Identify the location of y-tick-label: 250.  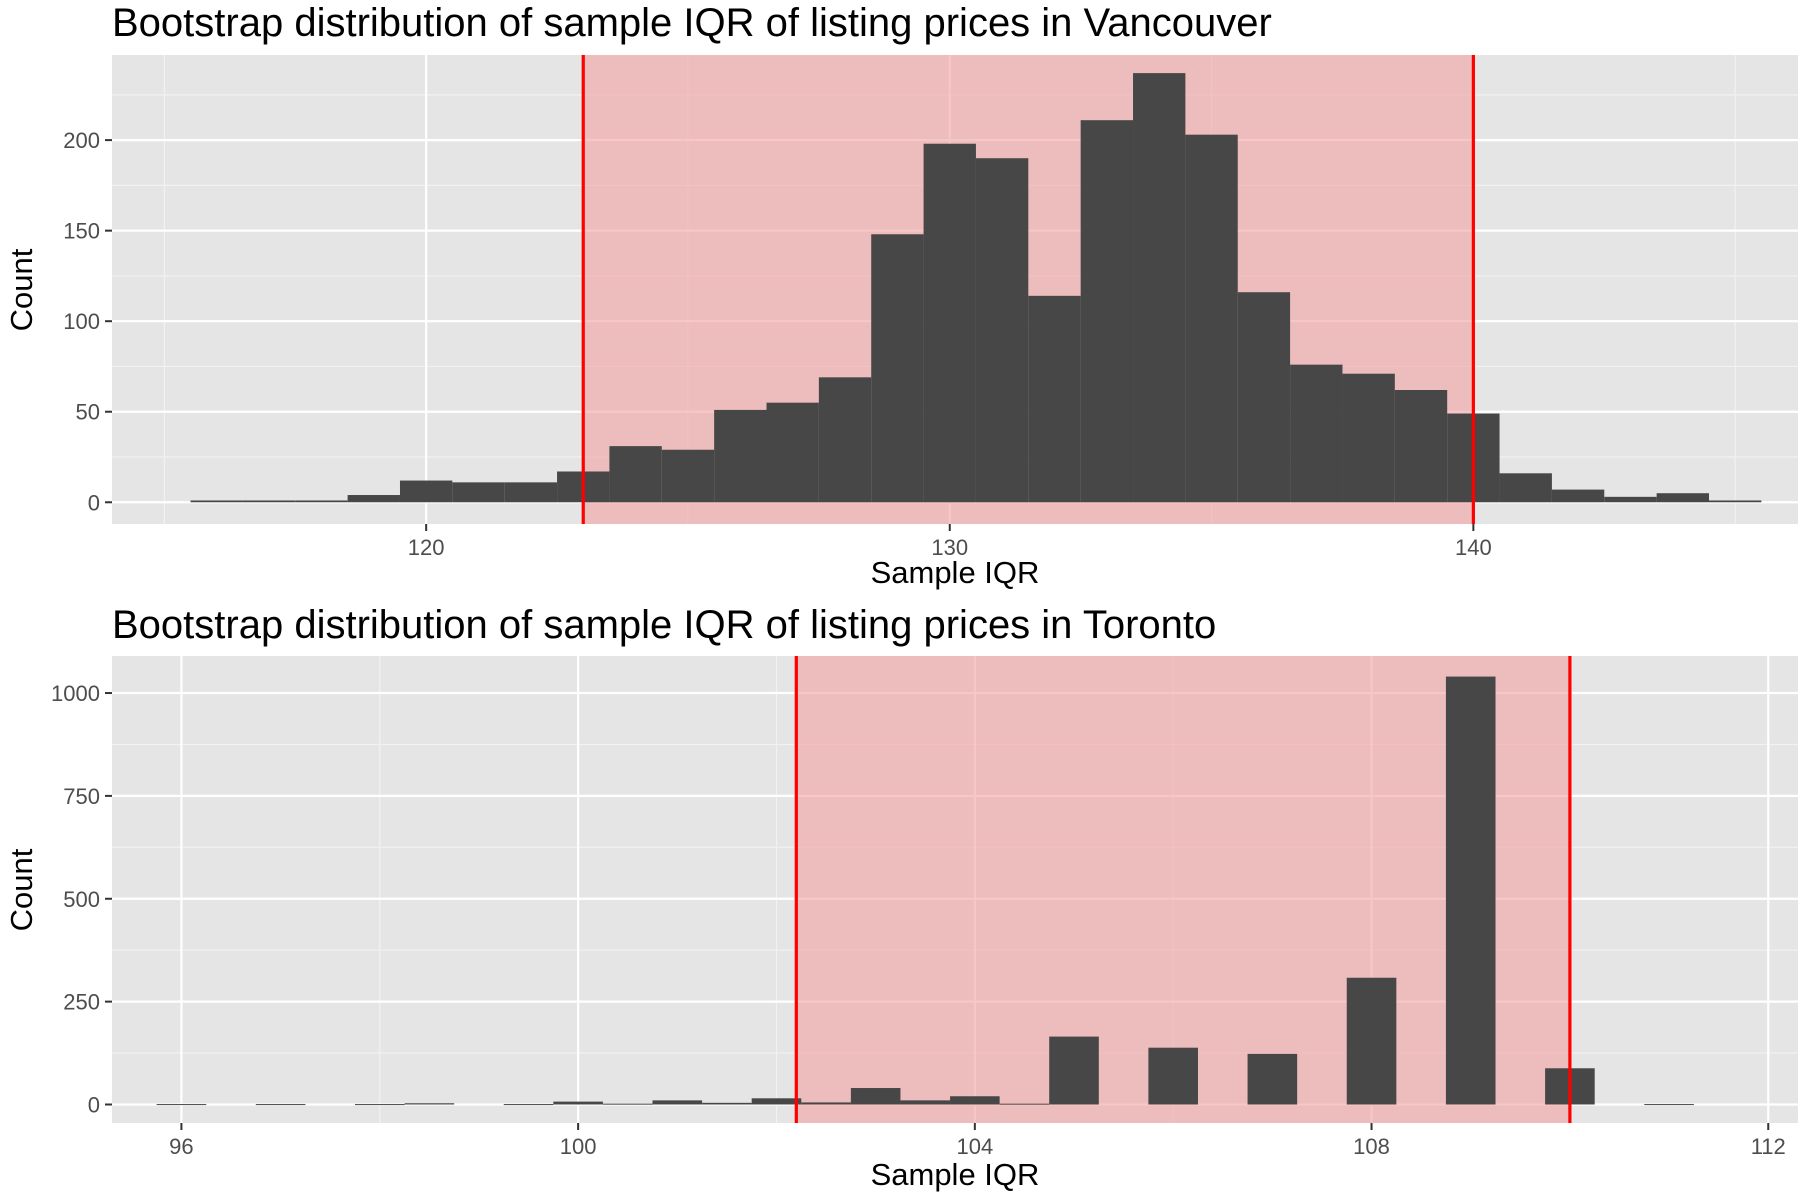
(81, 1002).